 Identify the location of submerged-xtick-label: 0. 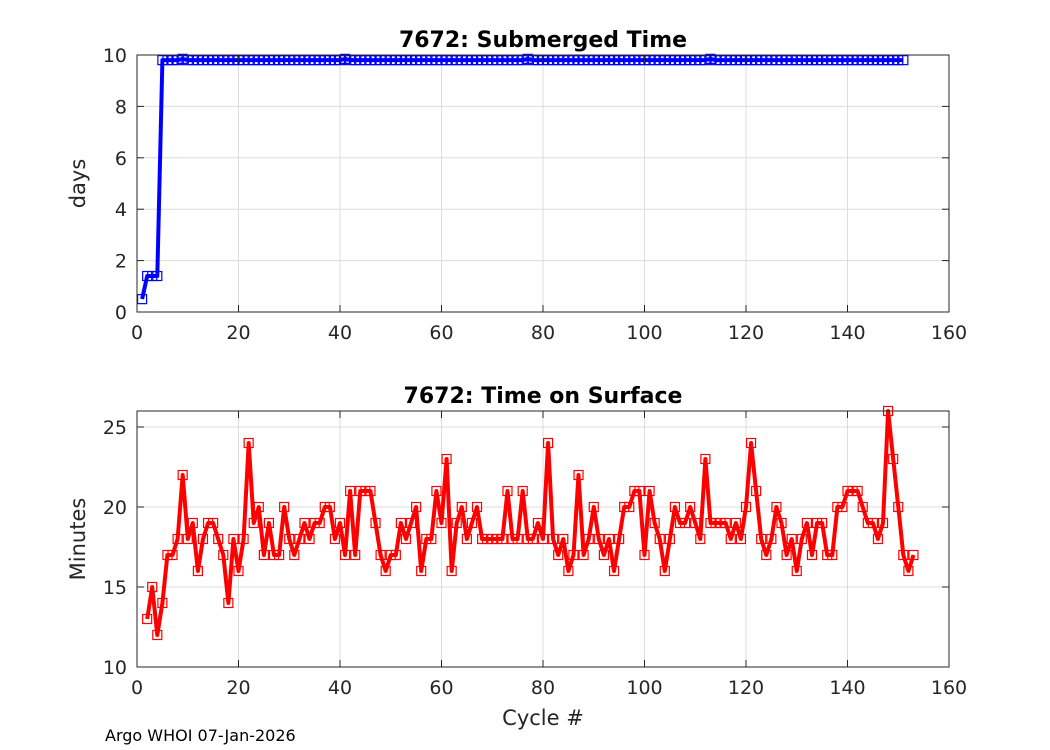
(137, 333).